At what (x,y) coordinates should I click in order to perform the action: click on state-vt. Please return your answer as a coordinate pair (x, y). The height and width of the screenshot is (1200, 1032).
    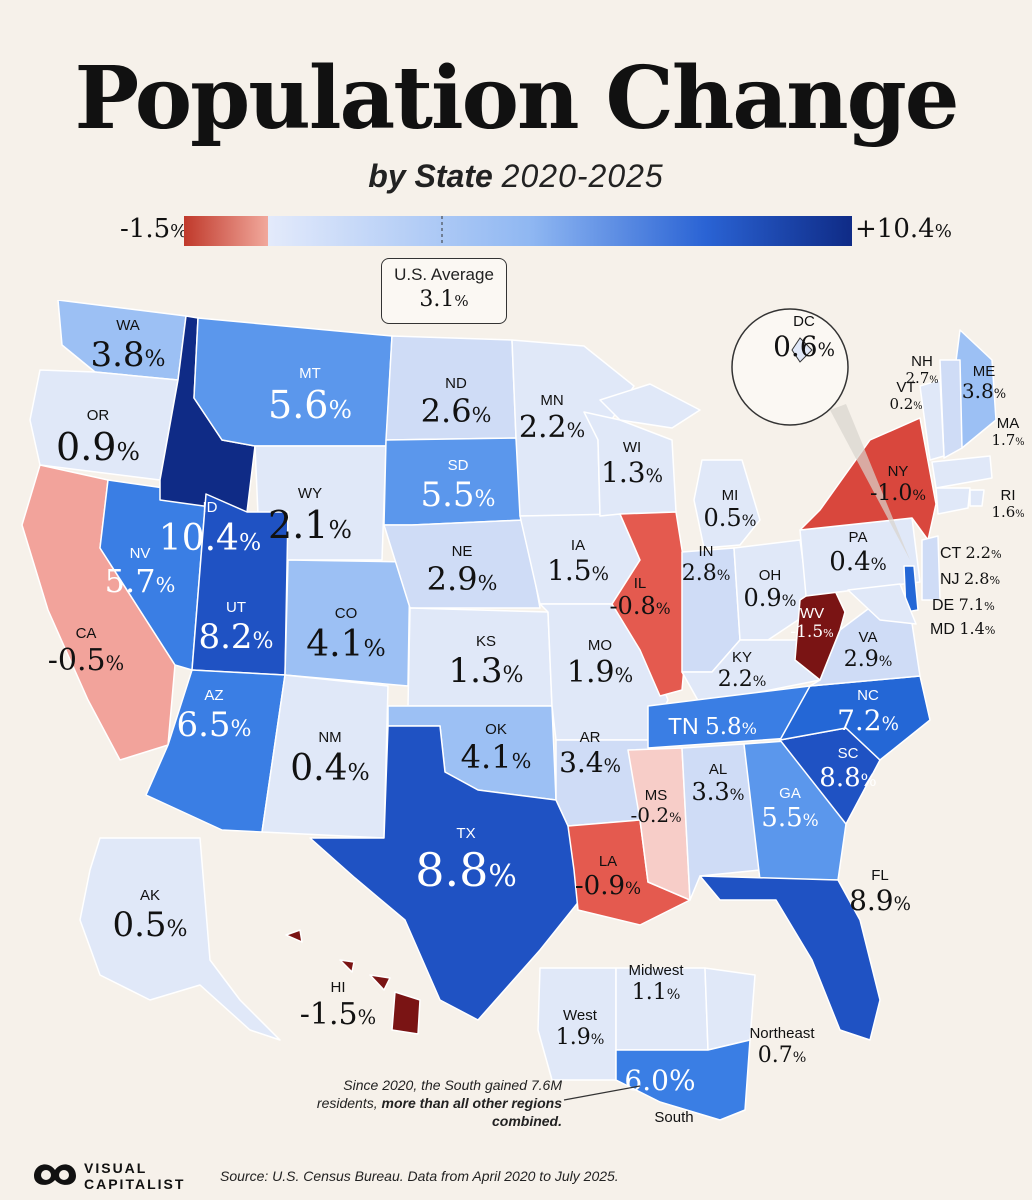
    Looking at the image, I should click on (932, 420).